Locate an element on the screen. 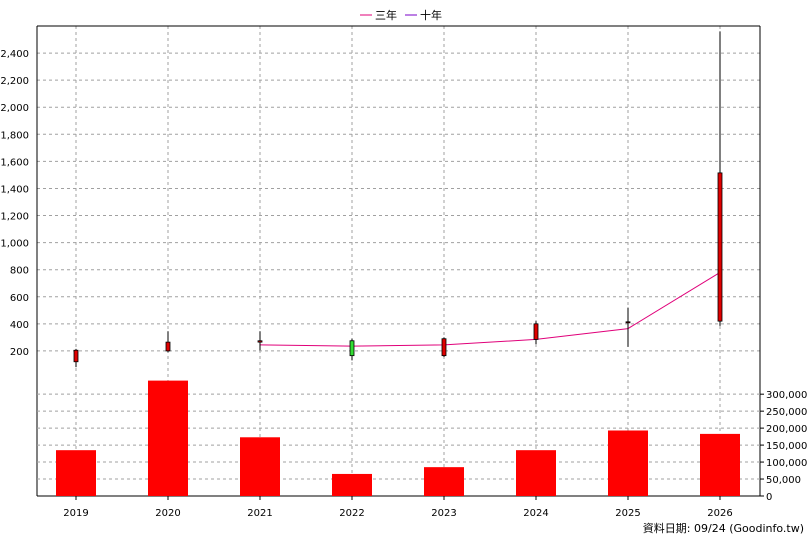 This screenshot has width=808, height=540. source-footer: 資料日期: 09/24 (Goodinfo.tw) is located at coordinates (723, 528).